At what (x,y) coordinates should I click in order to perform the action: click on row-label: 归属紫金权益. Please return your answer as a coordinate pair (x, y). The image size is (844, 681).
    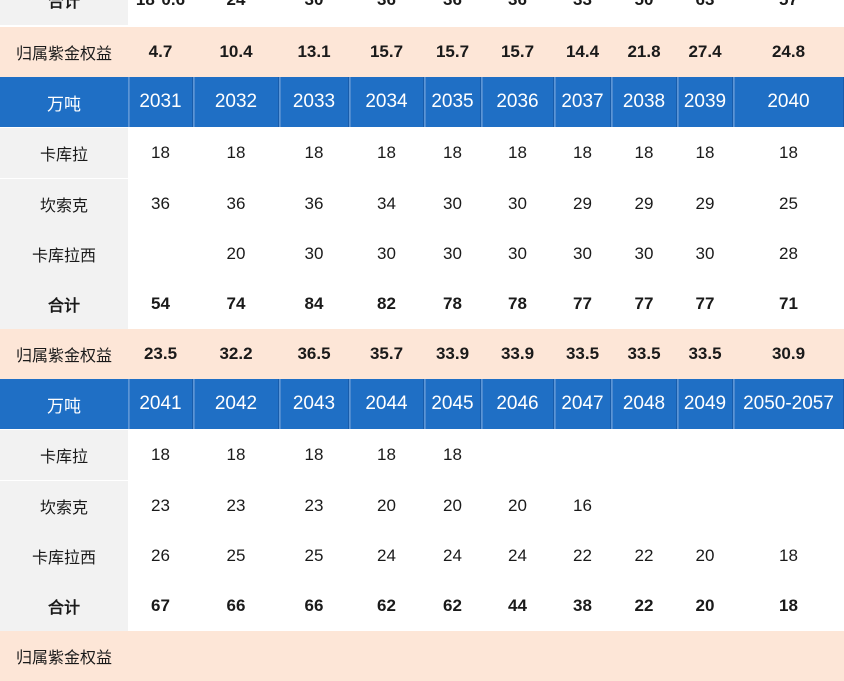
    Looking at the image, I should click on (63, 356).